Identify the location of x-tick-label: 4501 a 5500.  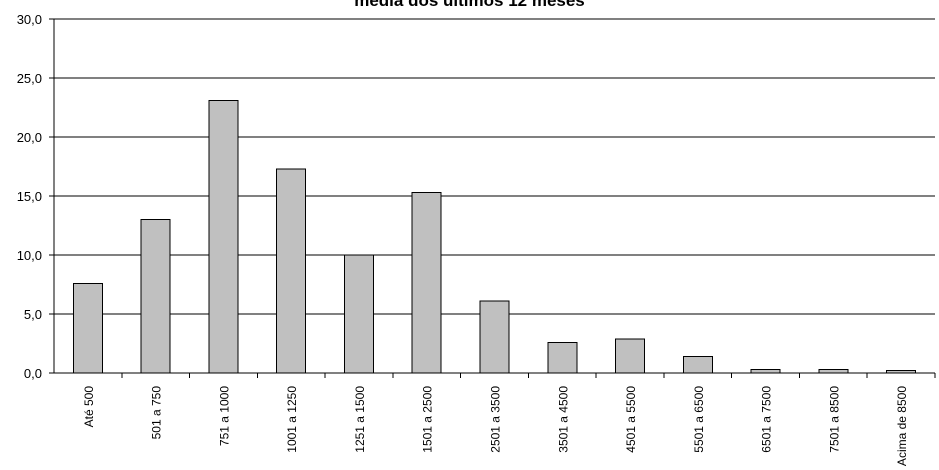
(631, 419).